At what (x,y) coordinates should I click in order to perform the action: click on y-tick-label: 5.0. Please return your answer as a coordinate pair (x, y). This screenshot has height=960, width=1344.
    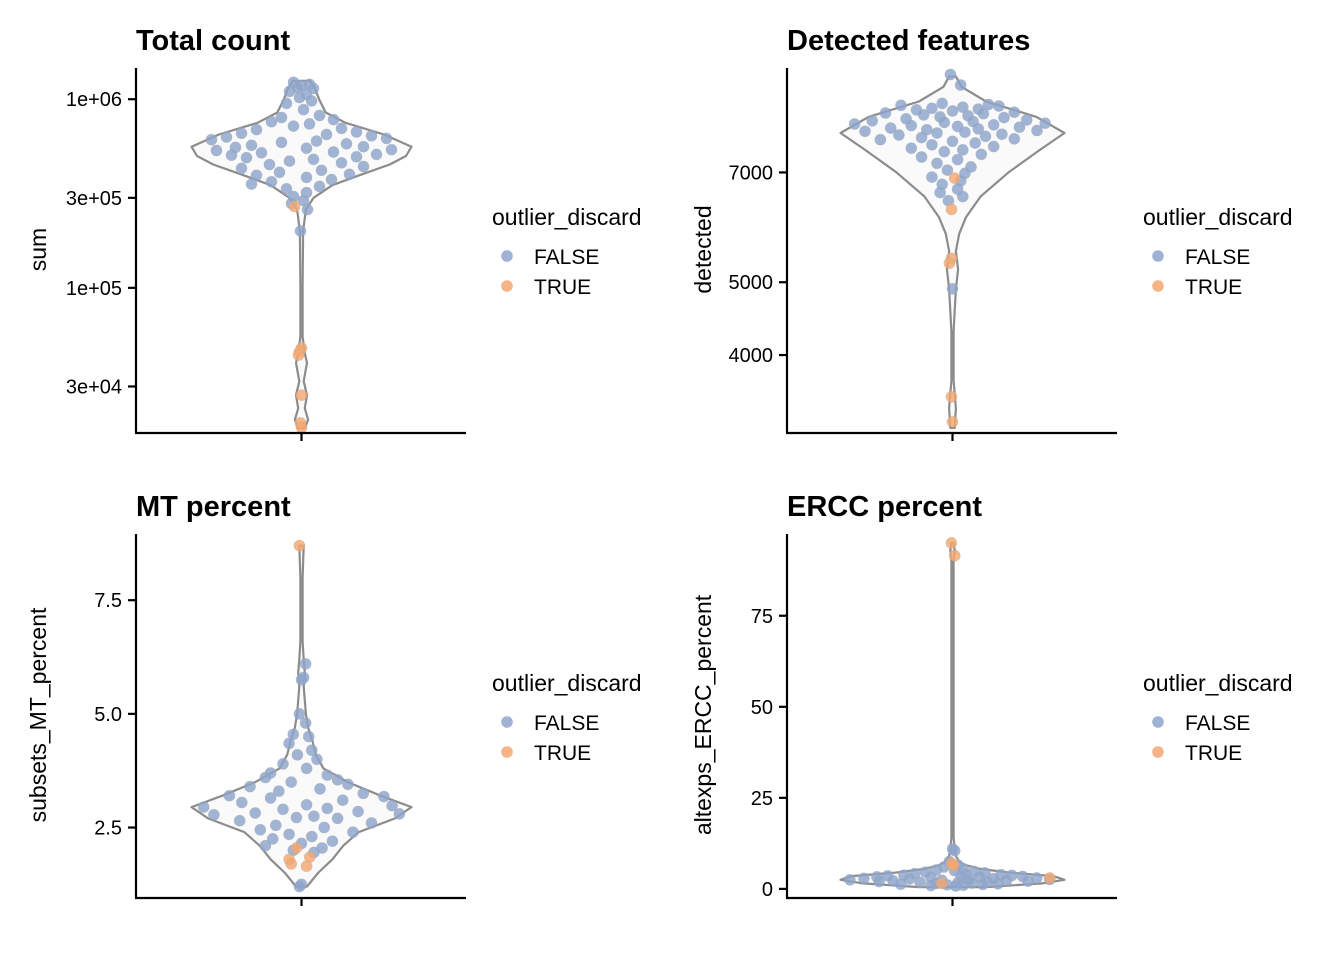
    Looking at the image, I should click on (108, 715).